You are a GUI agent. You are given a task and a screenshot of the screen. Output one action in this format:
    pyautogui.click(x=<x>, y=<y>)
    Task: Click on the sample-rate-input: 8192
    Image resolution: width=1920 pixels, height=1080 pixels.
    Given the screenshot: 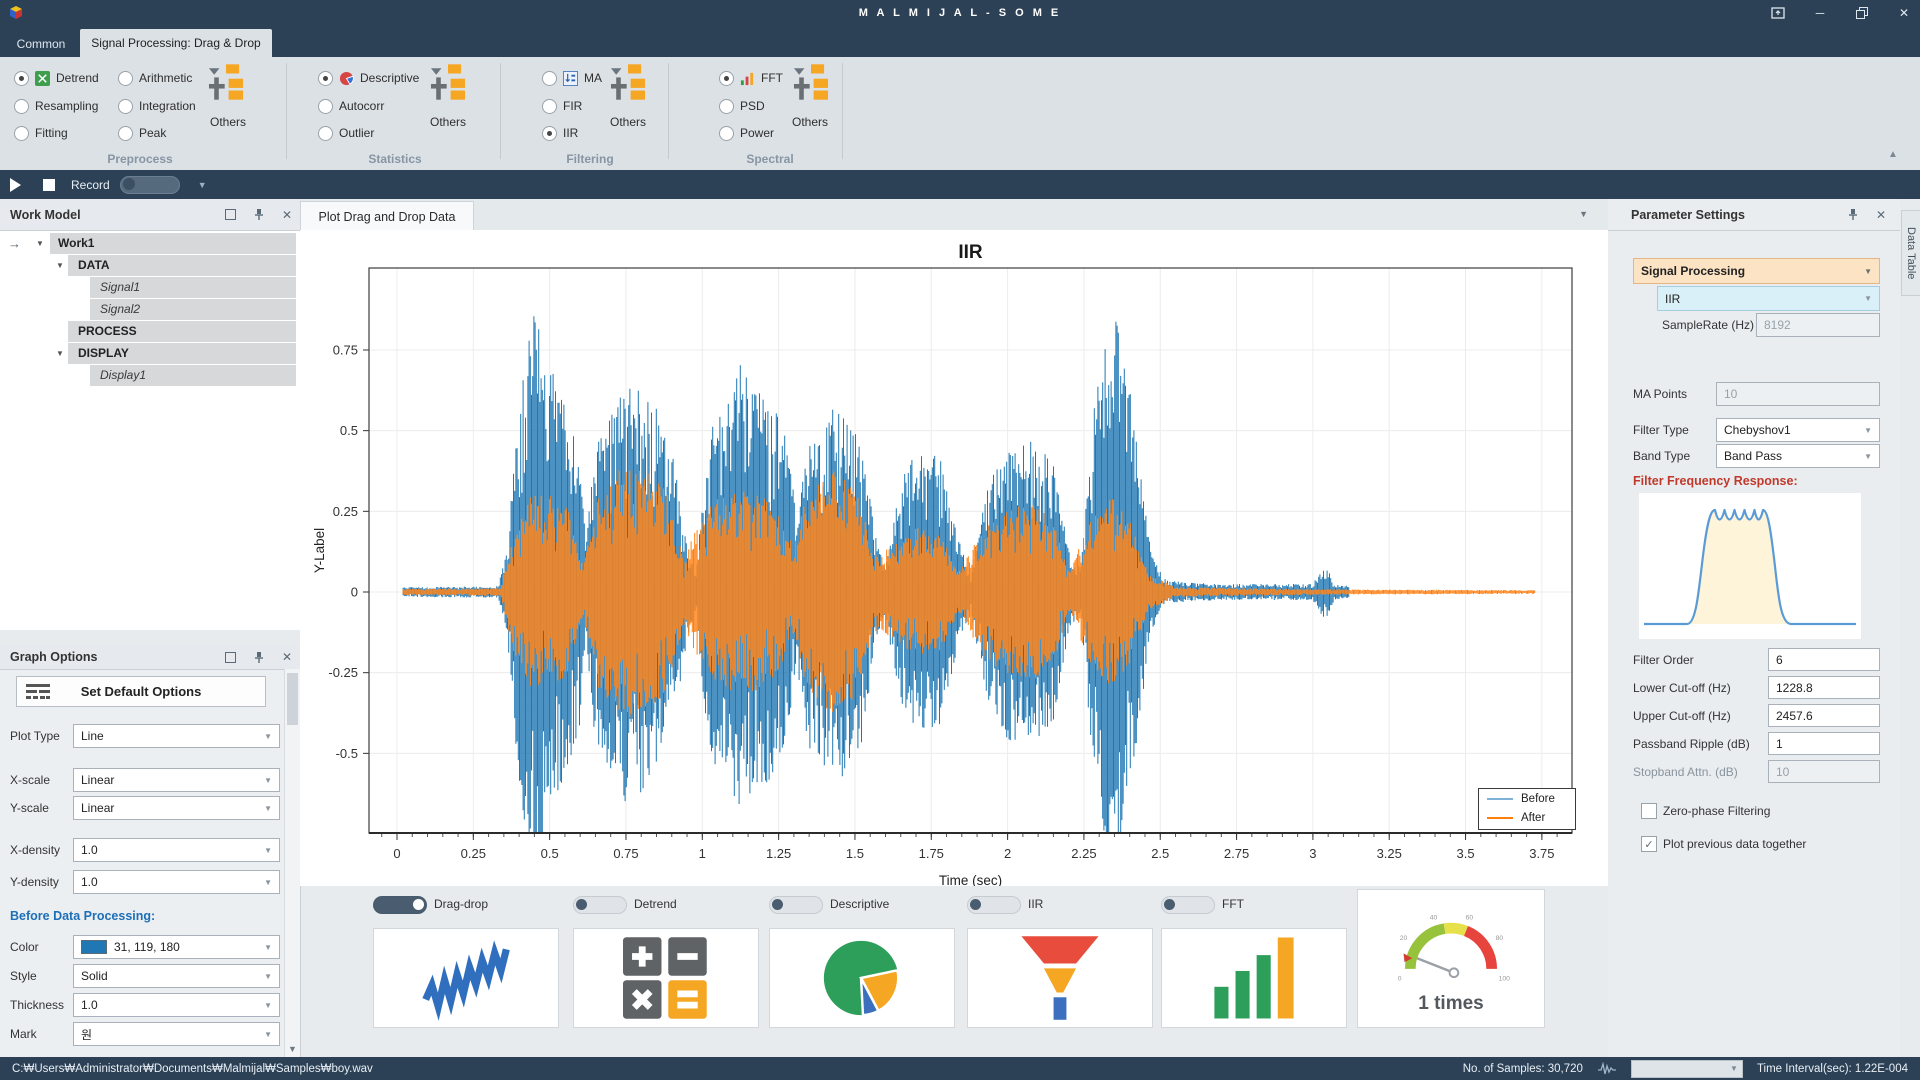 What is the action you would take?
    pyautogui.click(x=1818, y=325)
    